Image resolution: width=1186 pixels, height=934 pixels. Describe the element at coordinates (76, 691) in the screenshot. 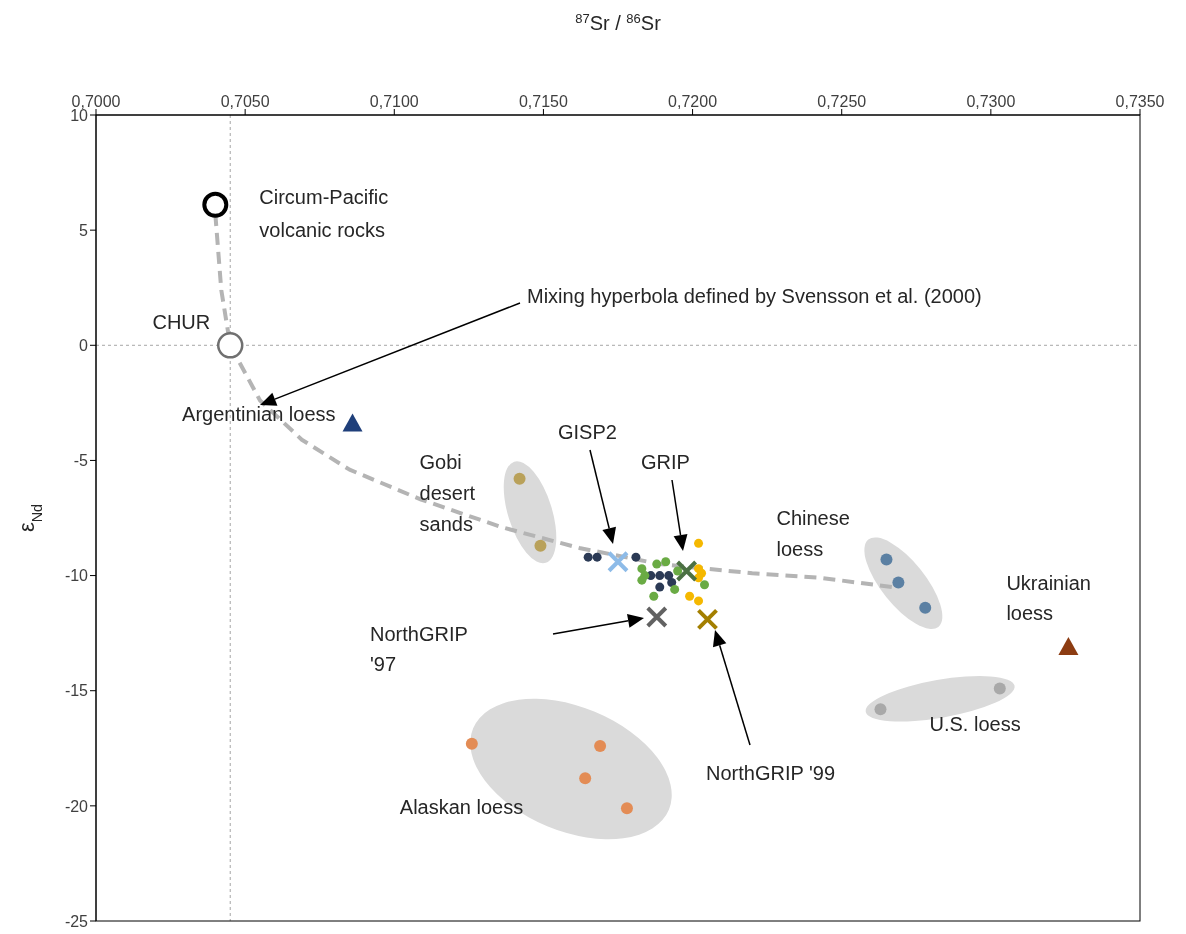

I see `y-tick-label: -15` at that location.